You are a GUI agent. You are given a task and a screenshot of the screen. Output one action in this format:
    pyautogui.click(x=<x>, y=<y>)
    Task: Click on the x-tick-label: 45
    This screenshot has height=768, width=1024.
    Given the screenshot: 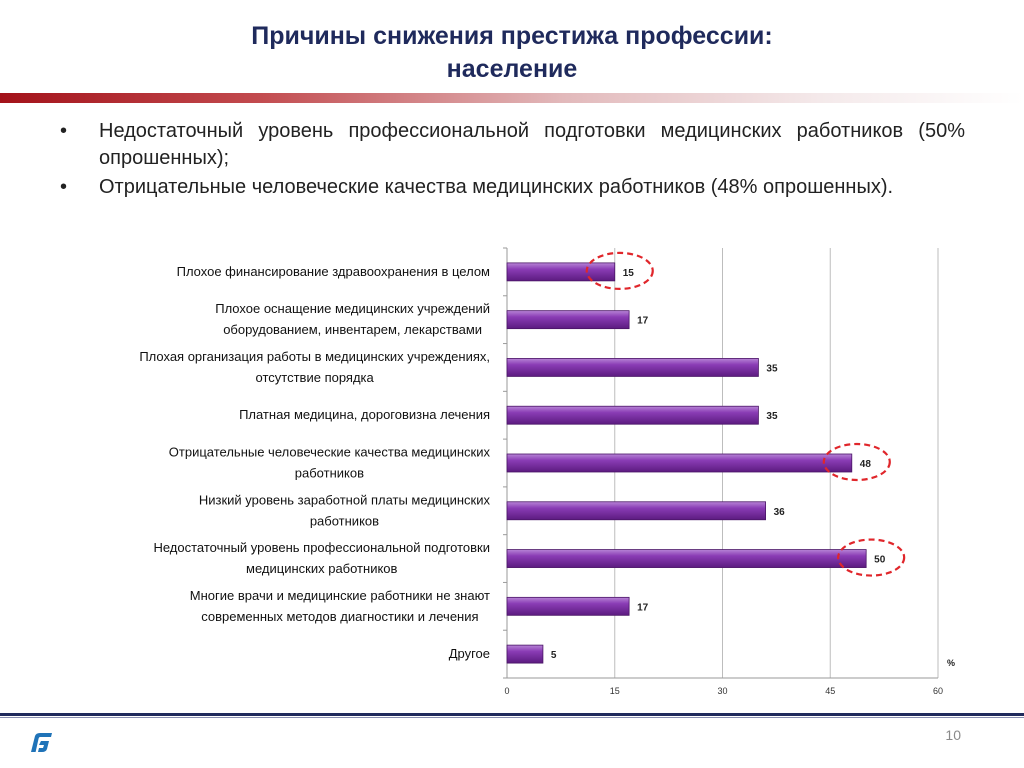 What is the action you would take?
    pyautogui.click(x=830, y=691)
    